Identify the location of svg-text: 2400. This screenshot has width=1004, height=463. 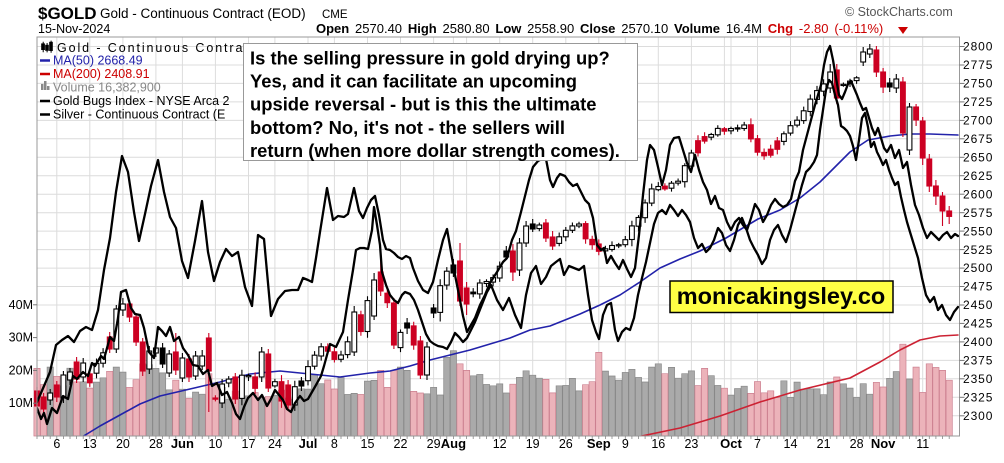
(978, 342).